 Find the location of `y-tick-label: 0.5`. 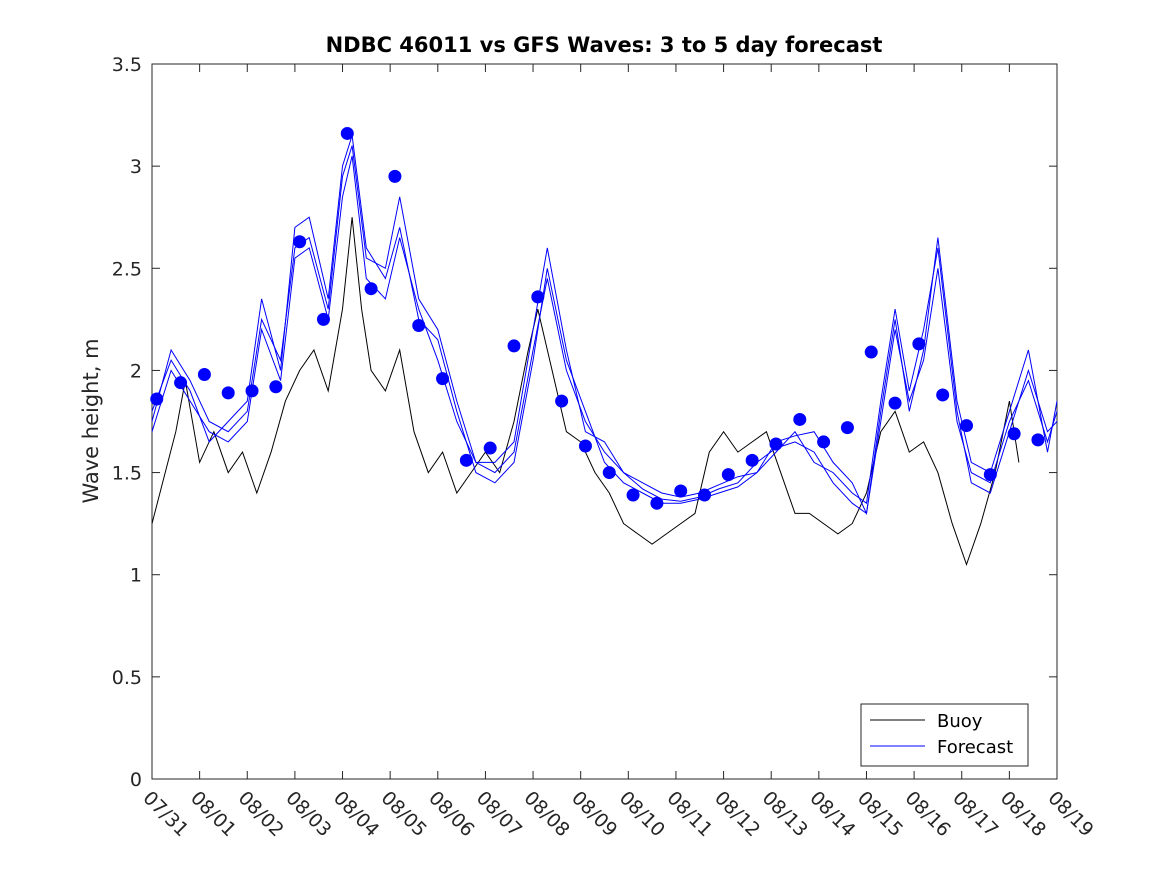

y-tick-label: 0.5 is located at coordinates (127, 678).